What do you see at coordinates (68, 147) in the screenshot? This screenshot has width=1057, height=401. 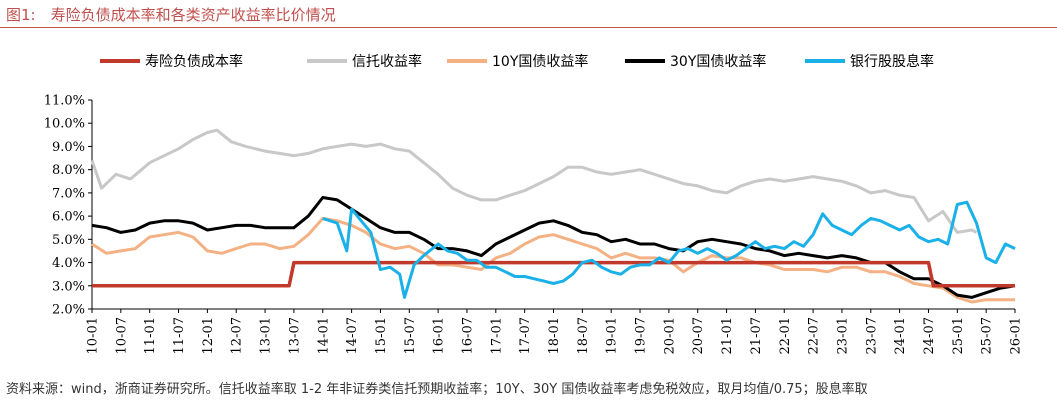 I see `y-tick-label: 9.0%` at bounding box center [68, 147].